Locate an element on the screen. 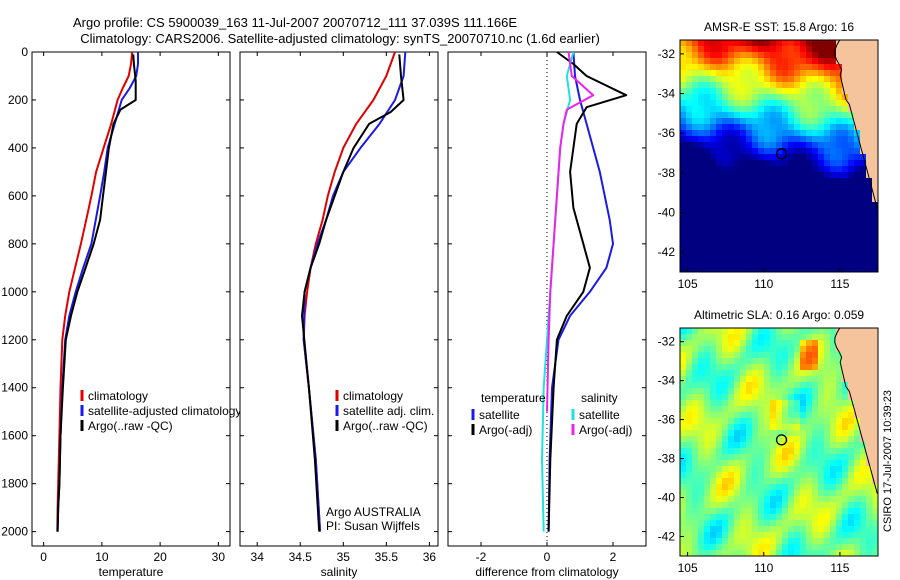  series-line is located at coordinates (353, 293).